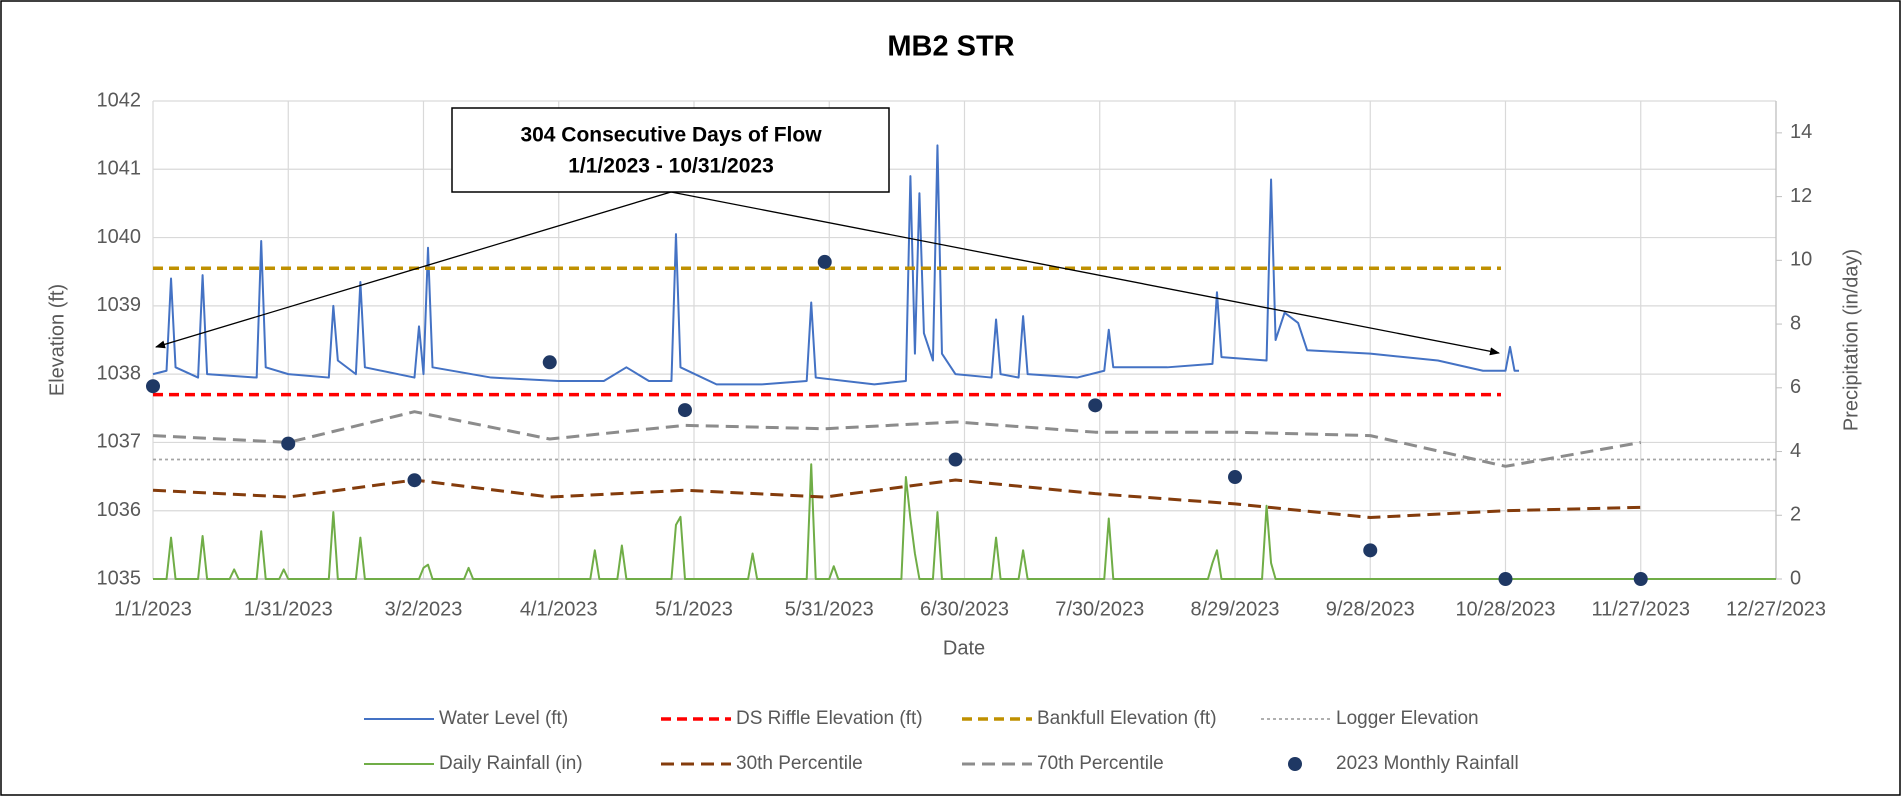 The image size is (1902, 797). What do you see at coordinates (1851, 340) in the screenshot?
I see `y2-axis-label: Precipitation (in/day)` at bounding box center [1851, 340].